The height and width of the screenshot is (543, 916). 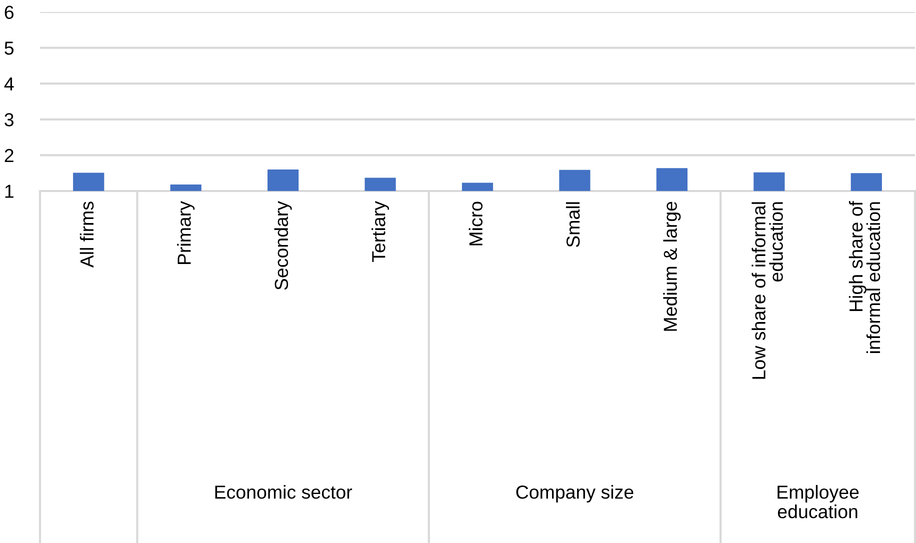 What do you see at coordinates (87, 235) in the screenshot?
I see `x-tick-label: All firms` at bounding box center [87, 235].